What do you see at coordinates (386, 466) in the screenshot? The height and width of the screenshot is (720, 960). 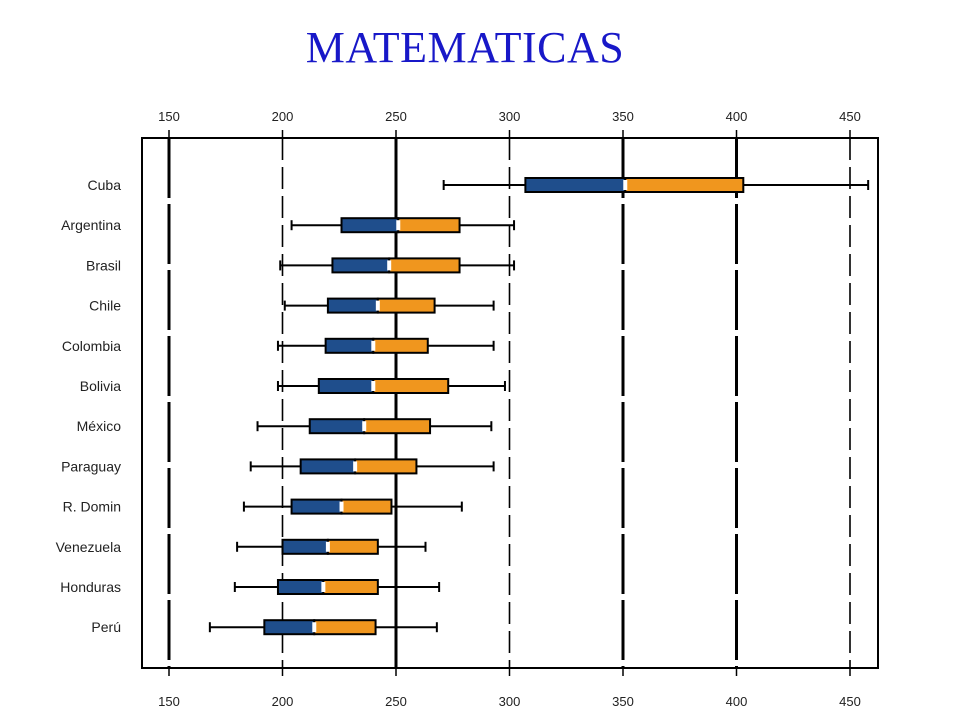 I see `box-upper-paraguay` at bounding box center [386, 466].